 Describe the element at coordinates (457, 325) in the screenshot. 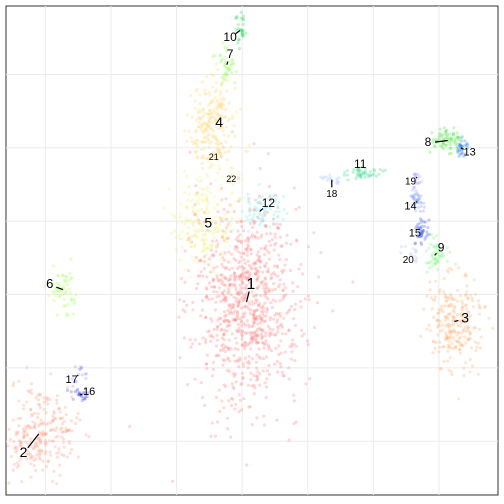

I see `cluster-3-points` at that location.